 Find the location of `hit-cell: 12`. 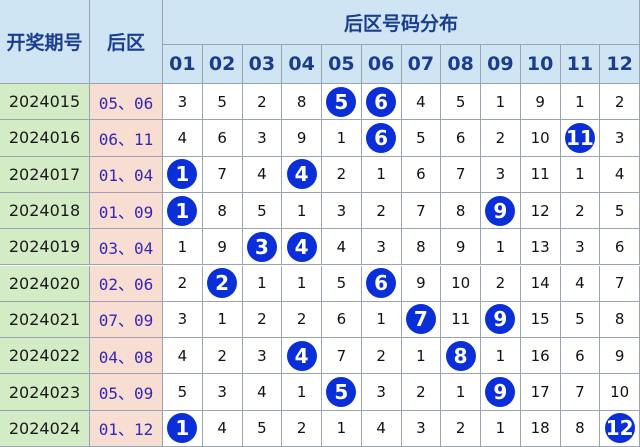

hit-cell: 12 is located at coordinates (620, 428).